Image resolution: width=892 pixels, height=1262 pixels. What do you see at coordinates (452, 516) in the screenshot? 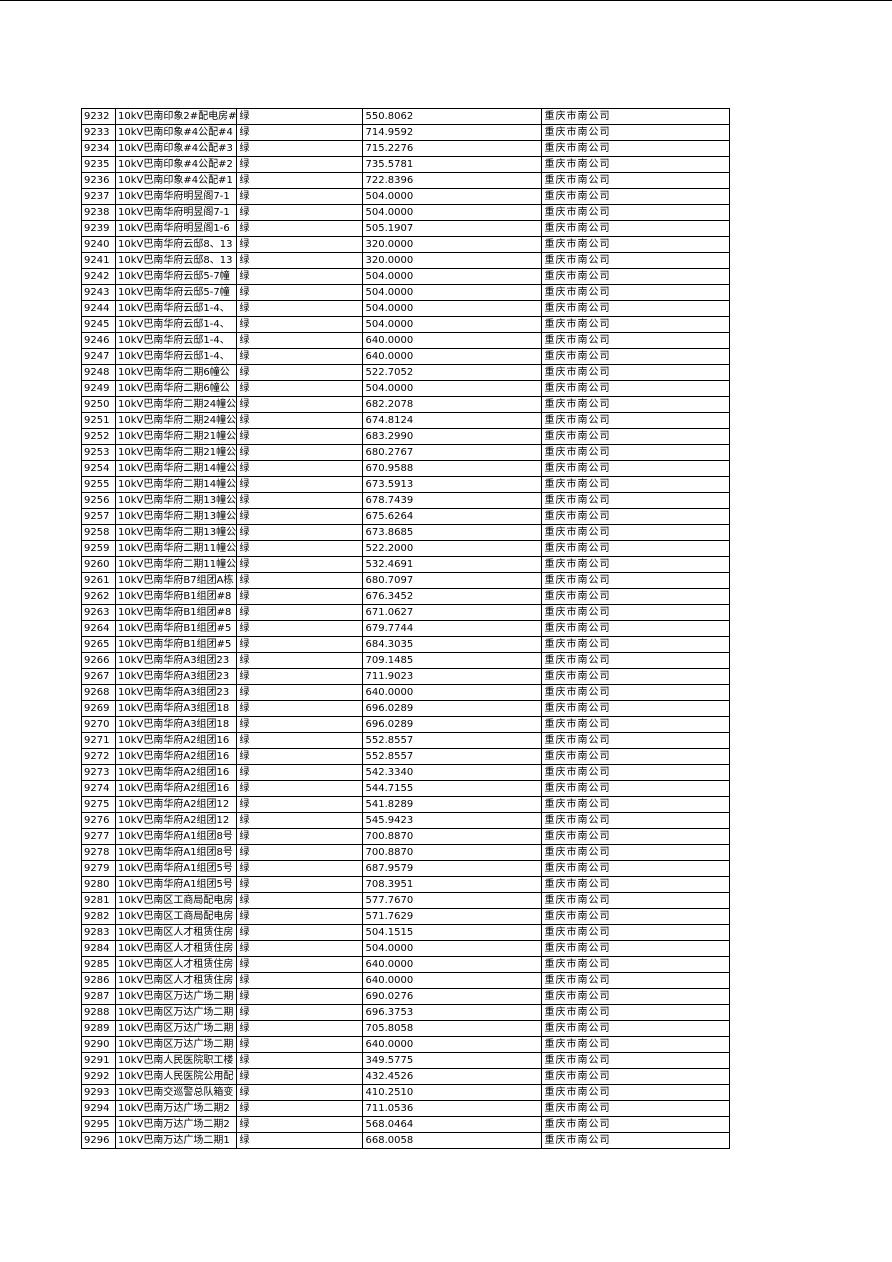
I see `value: 675.6264` at bounding box center [452, 516].